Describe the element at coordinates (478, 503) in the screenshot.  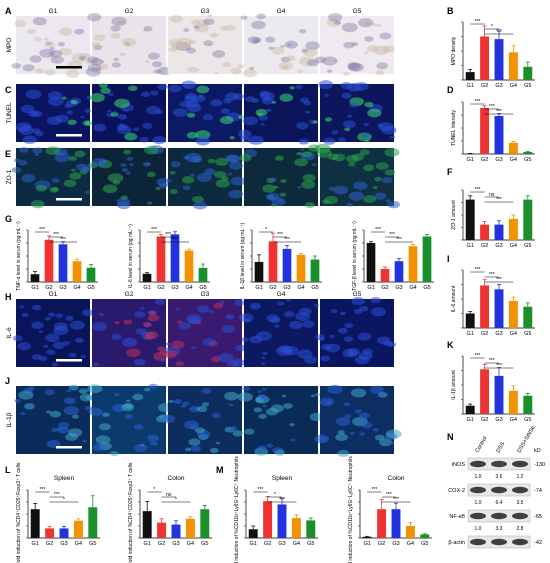
I see `blot-value: 1.0` at that location.